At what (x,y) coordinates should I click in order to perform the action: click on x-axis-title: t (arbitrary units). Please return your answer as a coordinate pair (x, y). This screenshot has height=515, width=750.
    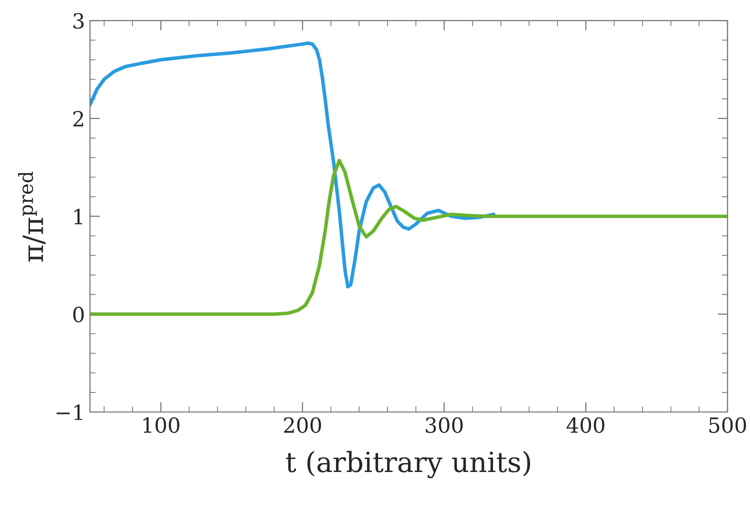
    Looking at the image, I should click on (408, 464).